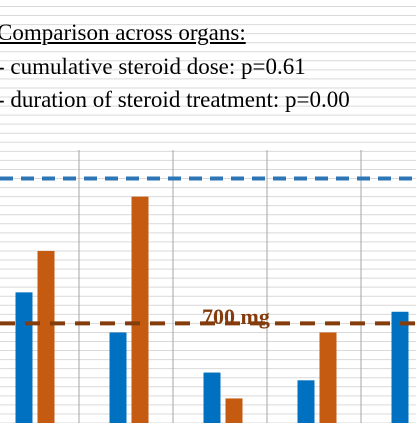 The image size is (416, 423). What do you see at coordinates (153, 66) in the screenshot?
I see `annotation-line-dose: - cumulative steroid dose: p=0.61` at bounding box center [153, 66].